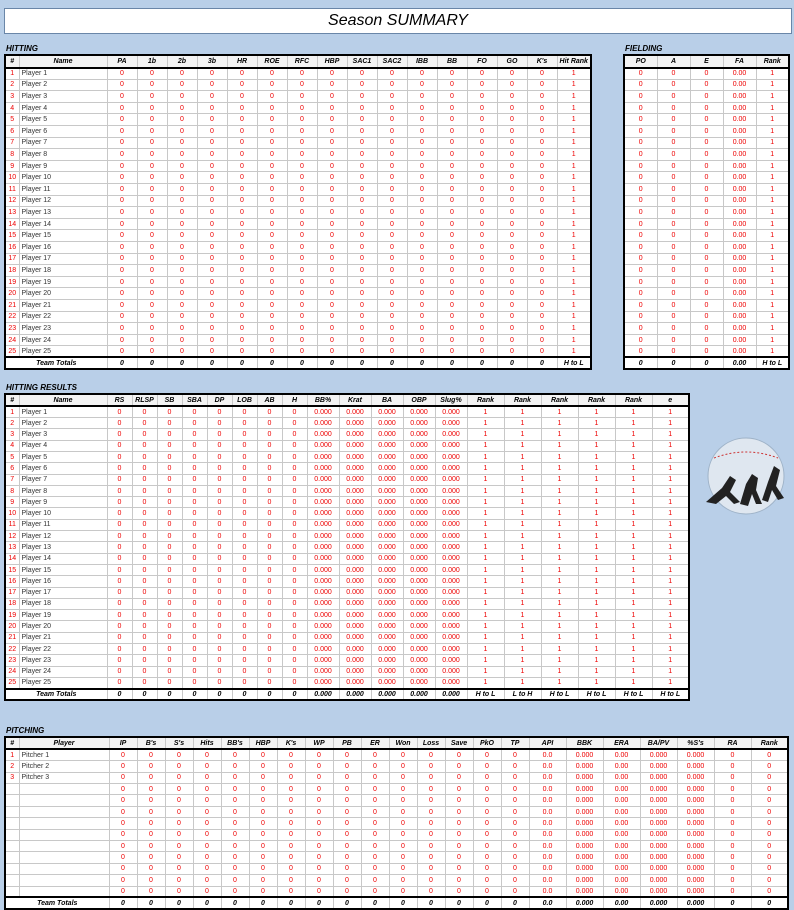 Image resolution: width=794 pixels, height=910 pixels. Describe the element at coordinates (57, 903) in the screenshot. I see `cell: Team Totals` at that location.